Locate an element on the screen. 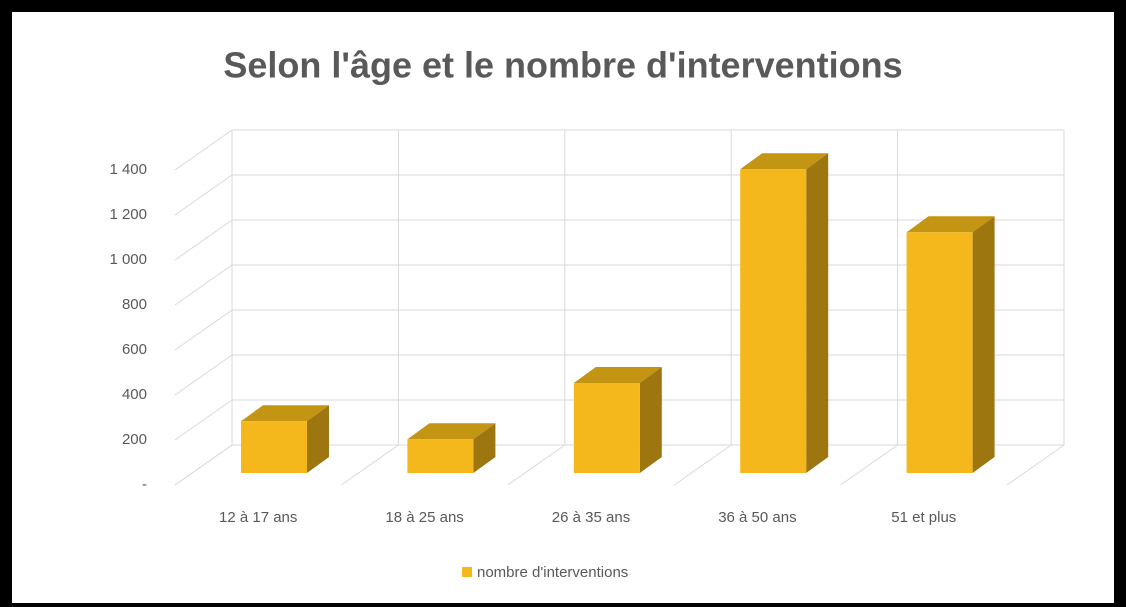  y-tick-label: - is located at coordinates (144, 484).